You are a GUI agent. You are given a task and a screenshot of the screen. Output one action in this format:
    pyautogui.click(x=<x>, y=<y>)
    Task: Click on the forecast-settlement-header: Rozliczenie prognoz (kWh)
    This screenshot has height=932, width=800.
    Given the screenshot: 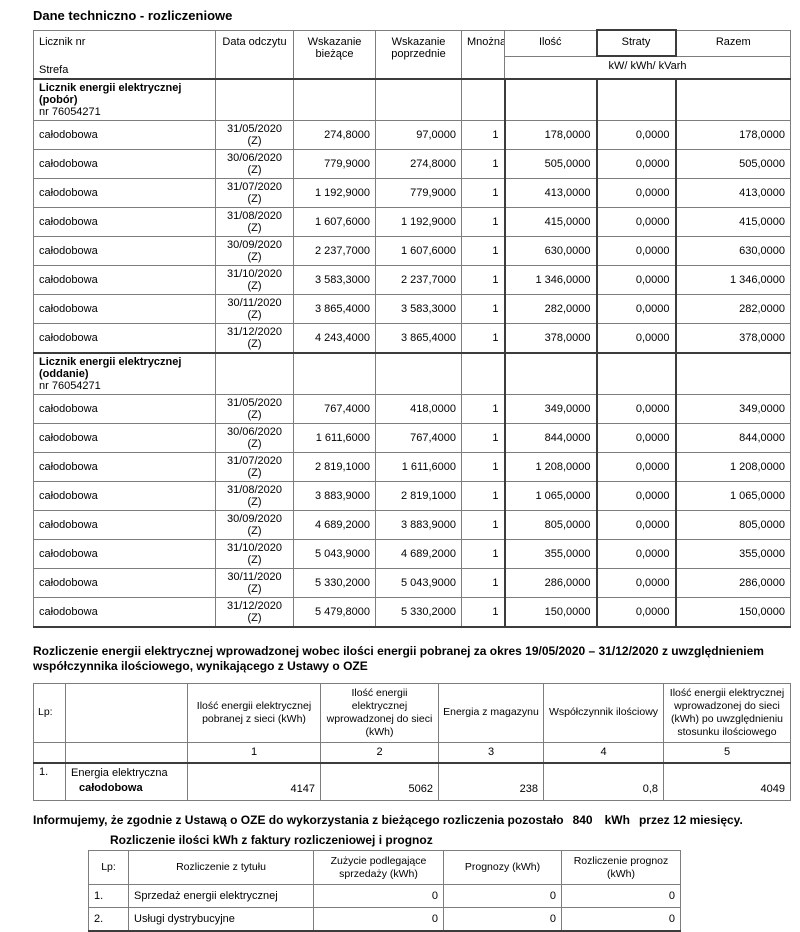 What is the action you would take?
    pyautogui.click(x=621, y=868)
    